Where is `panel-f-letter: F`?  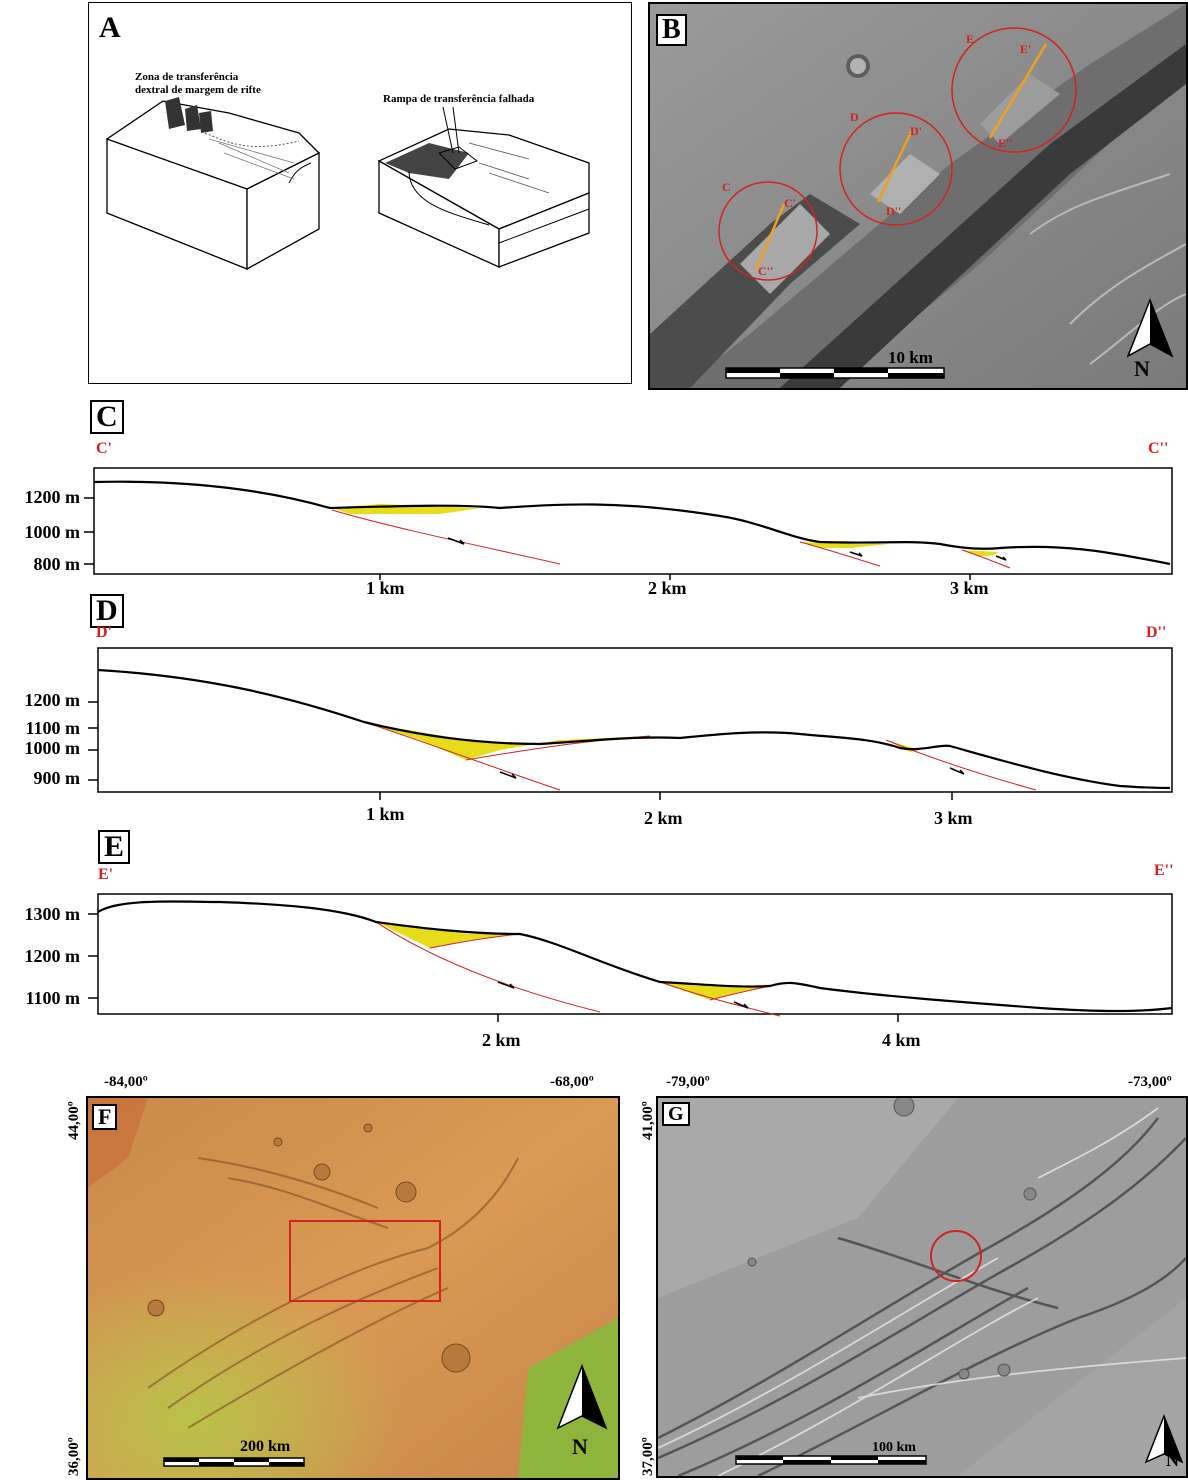 panel-f-letter: F is located at coordinates (105, 1117).